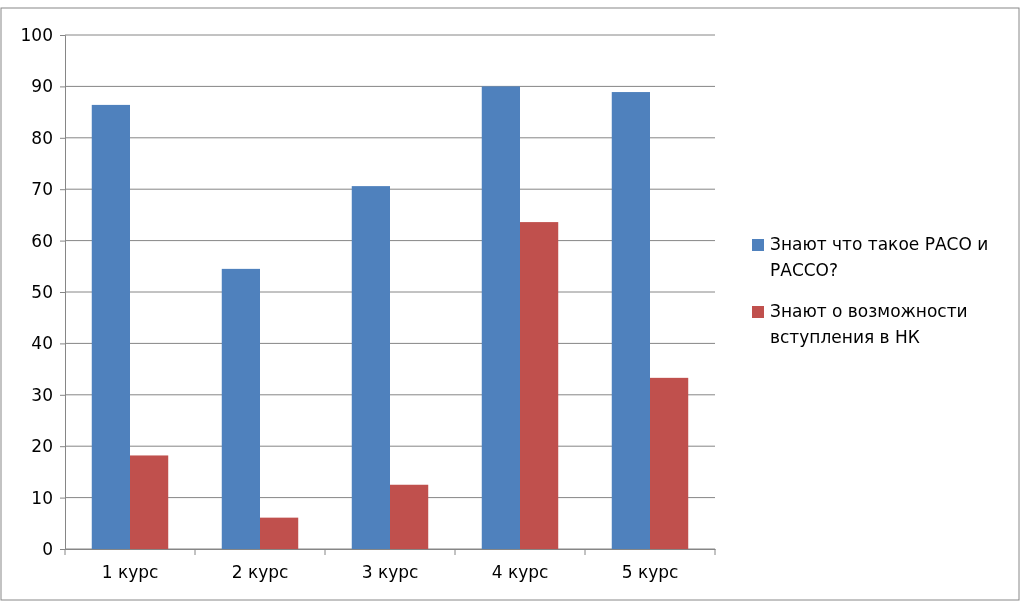 The image size is (1024, 603). I want to click on y-tick-label: 40, so click(42, 343).